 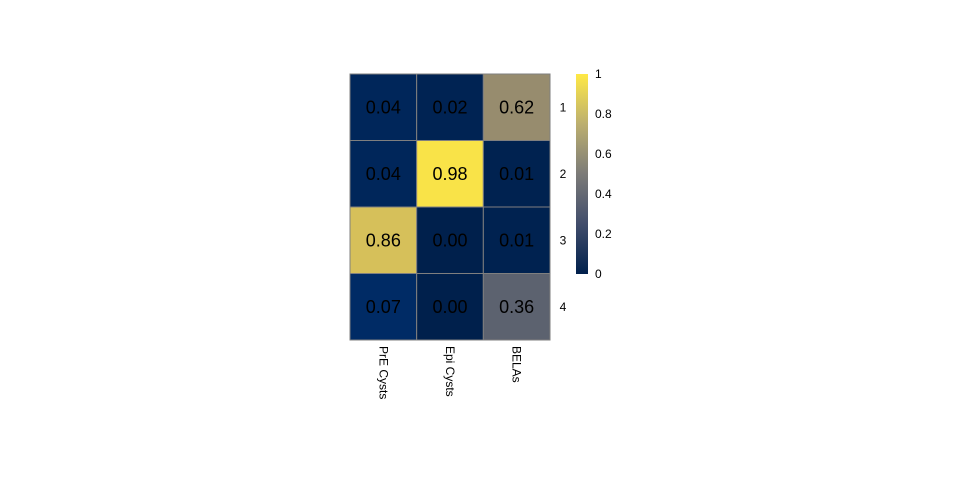 I want to click on row-labels: 1 2 3 4, so click(x=563, y=207).